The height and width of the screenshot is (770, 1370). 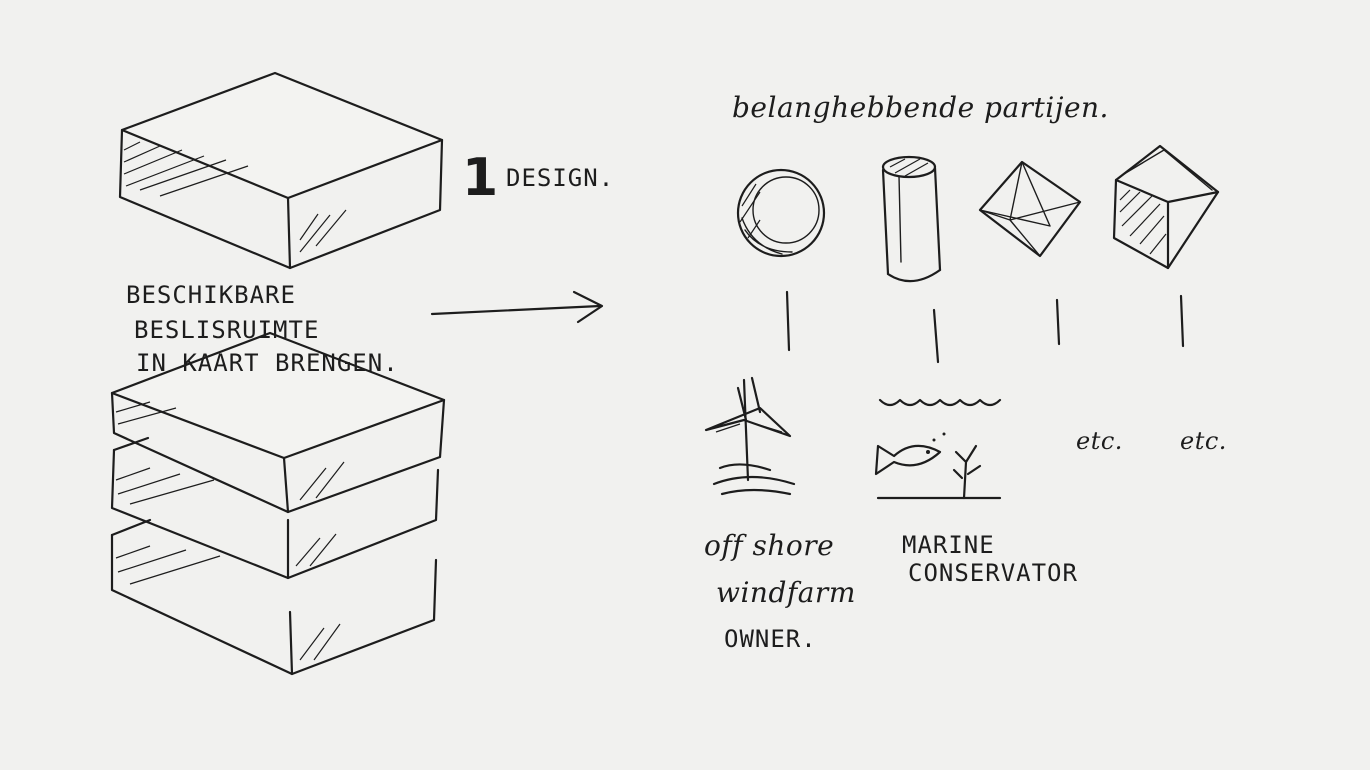 I want to click on left-caption-line-3: IN KAART BRENGEN., so click(x=267, y=363).